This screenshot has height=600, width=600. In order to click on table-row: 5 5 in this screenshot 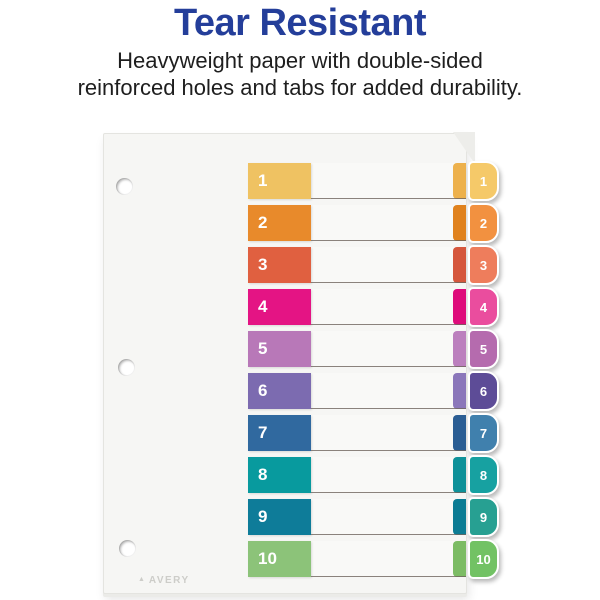, I will do `click(373, 349)`.